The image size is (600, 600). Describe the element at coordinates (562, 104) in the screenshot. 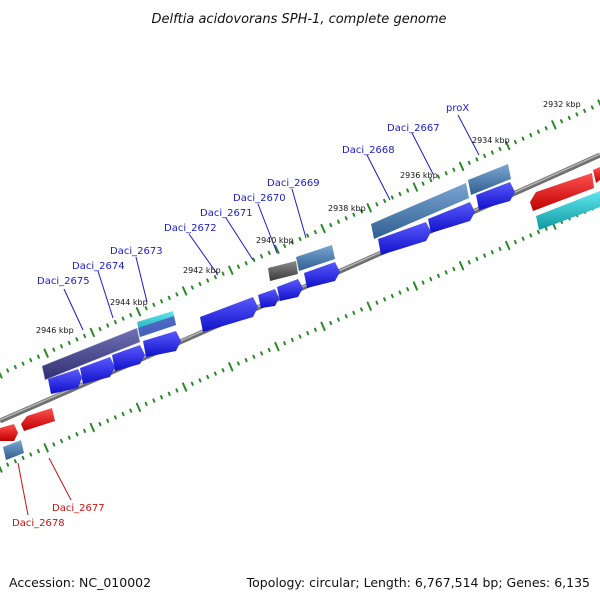

I see `kbp-label: 2932 kbp` at that location.